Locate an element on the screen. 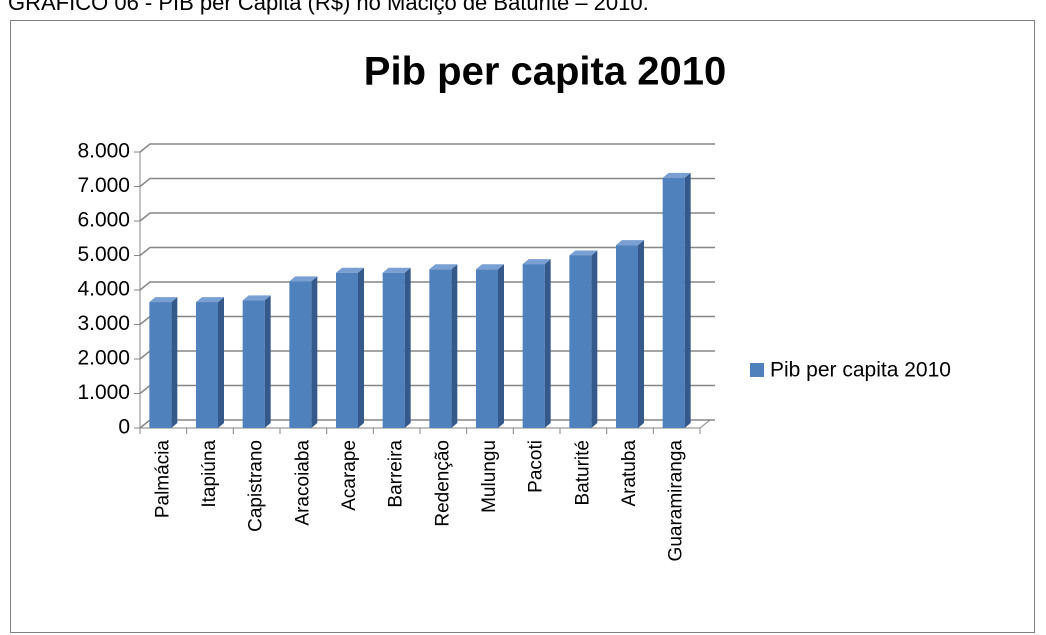  legend-label: Pib per capita 2010 is located at coordinates (860, 370).